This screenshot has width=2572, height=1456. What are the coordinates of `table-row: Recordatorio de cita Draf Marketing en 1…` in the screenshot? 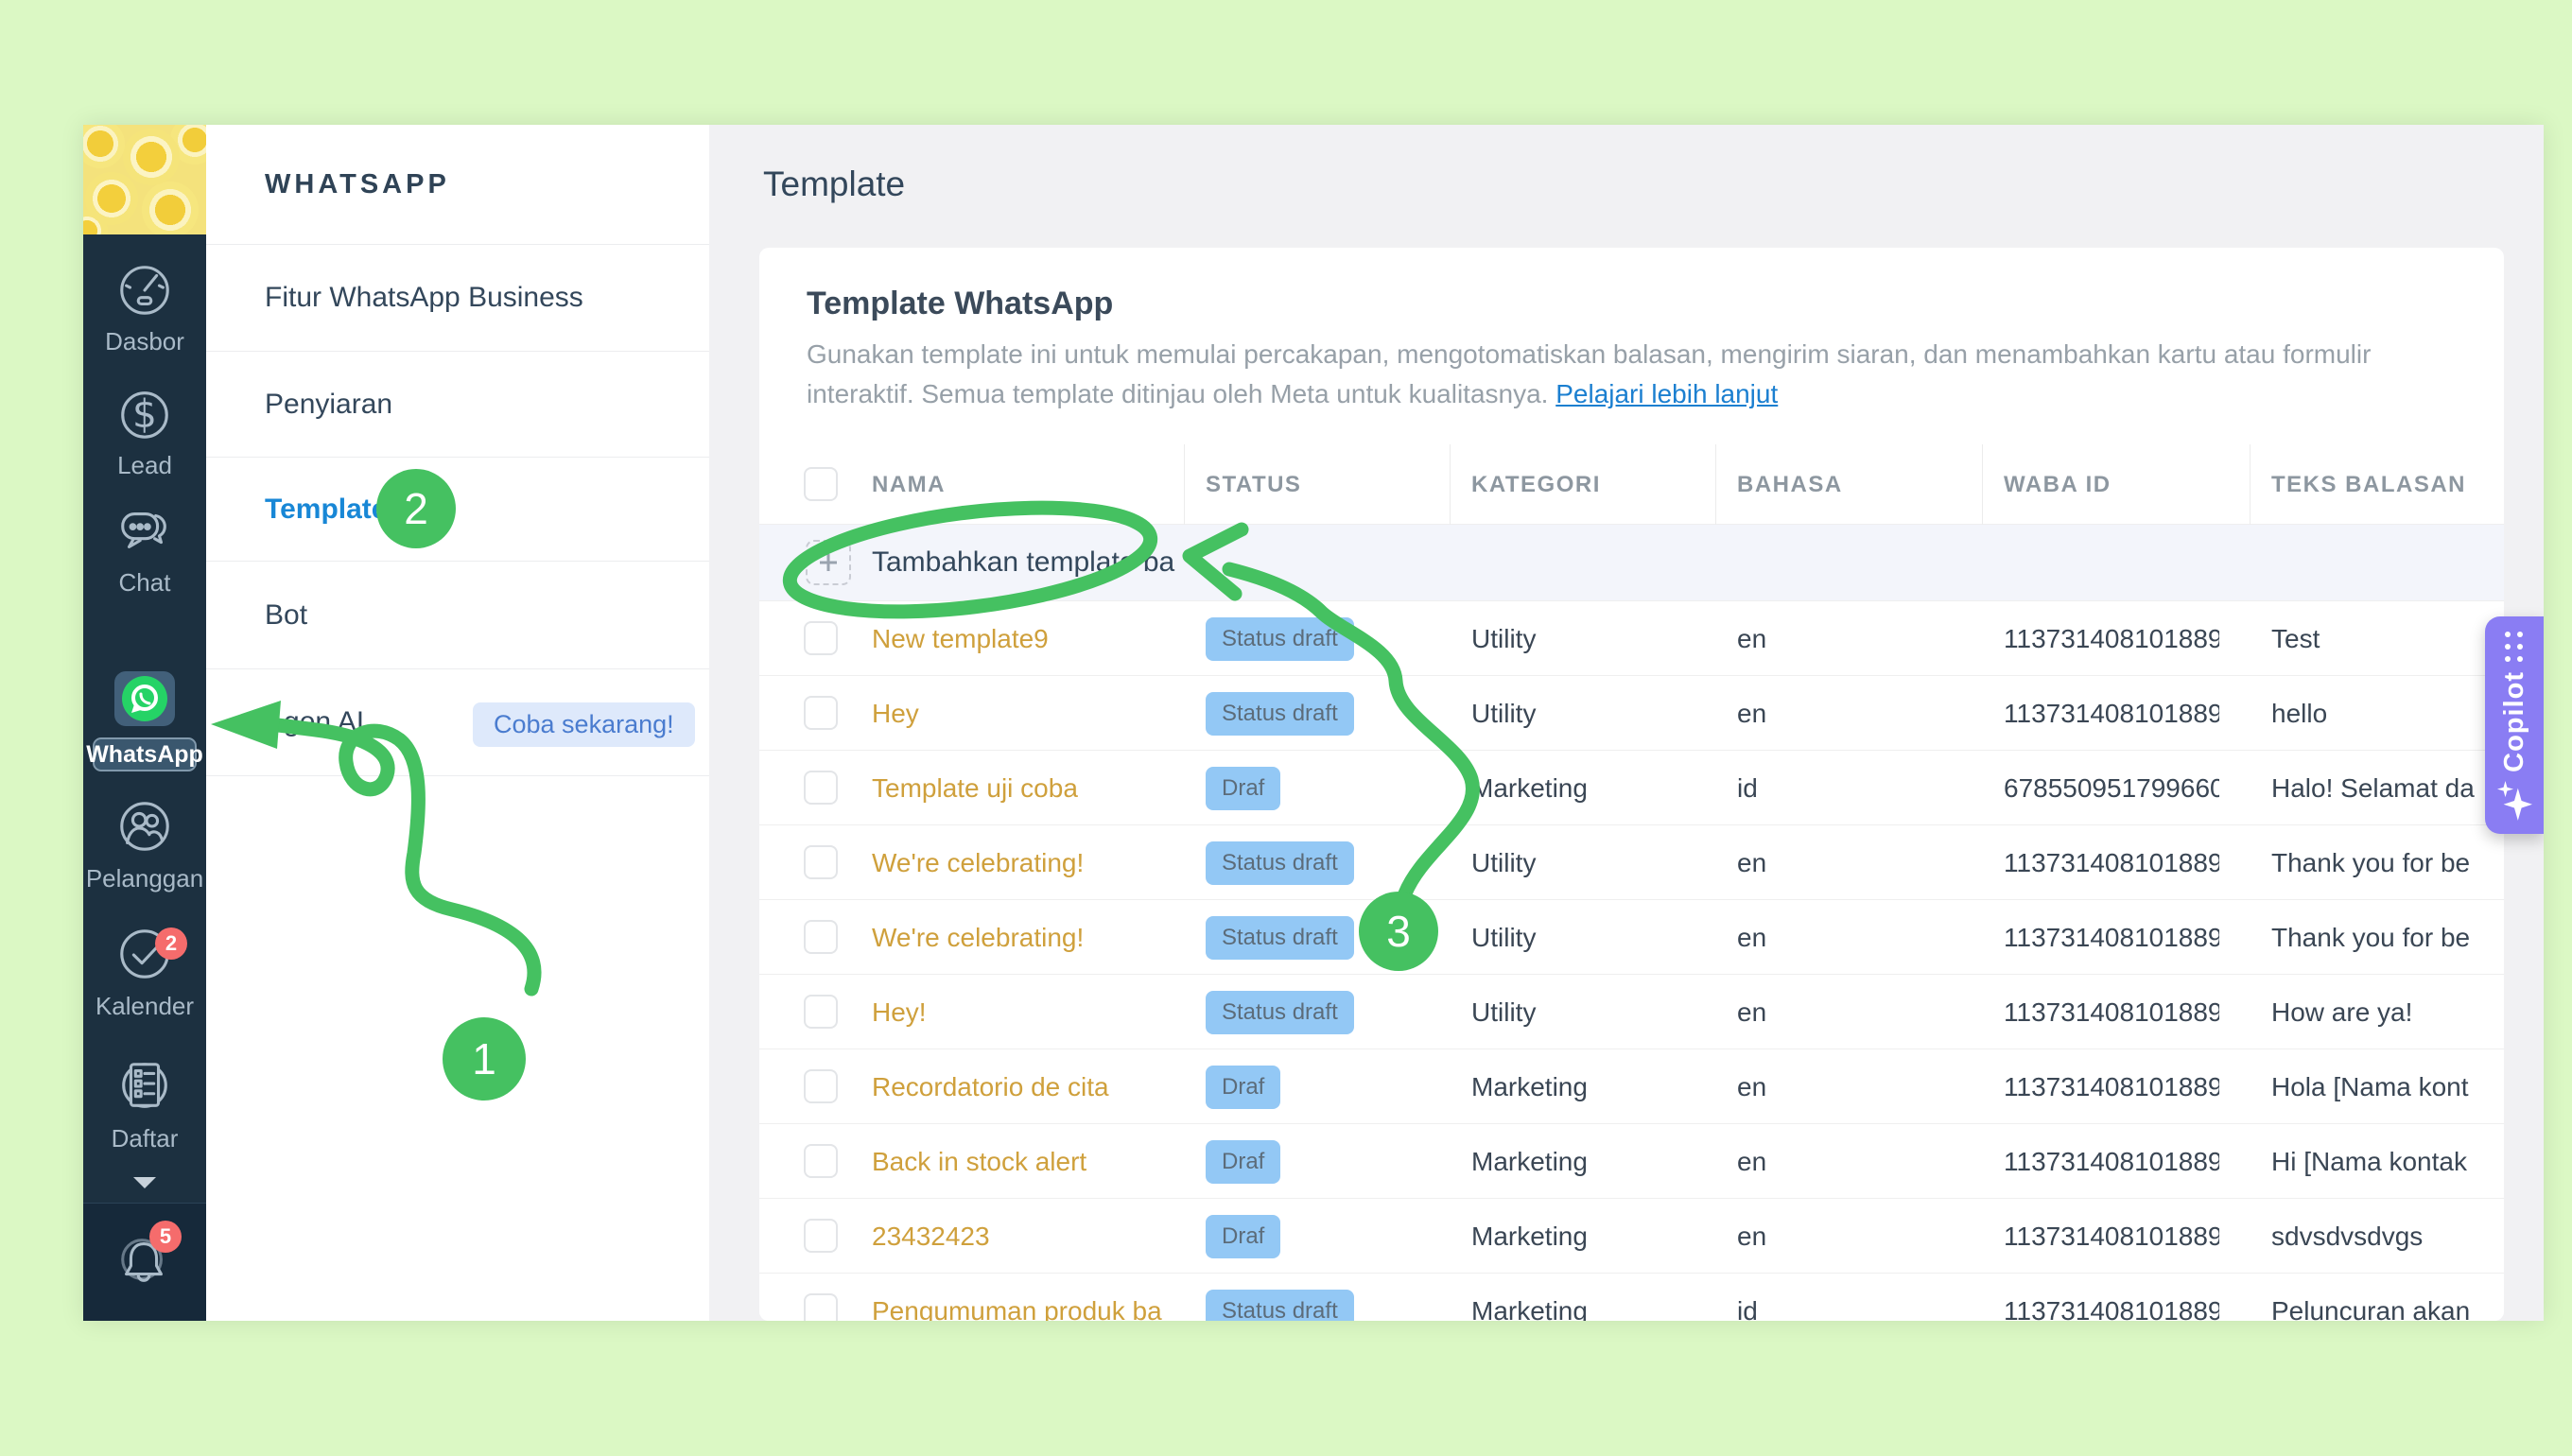 It's located at (1631, 1086).